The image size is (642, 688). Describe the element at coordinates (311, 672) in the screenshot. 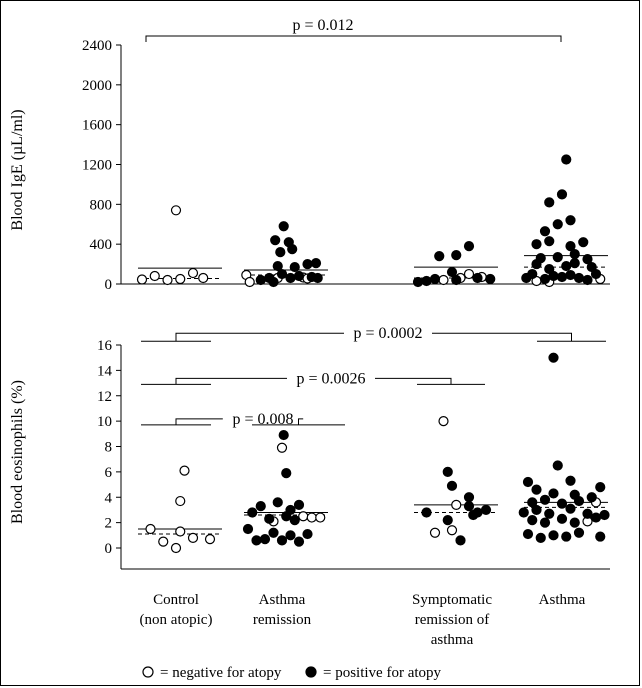

I see `legend-positive-marker` at that location.